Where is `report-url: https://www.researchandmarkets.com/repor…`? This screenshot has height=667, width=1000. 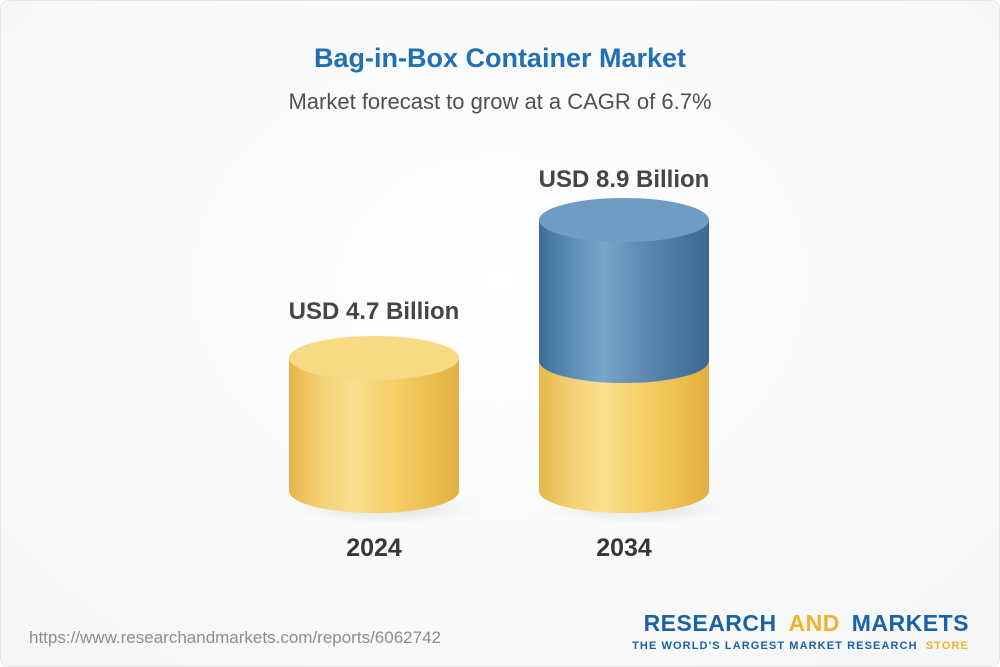
report-url: https://www.researchandmarkets.com/repor… is located at coordinates (235, 637).